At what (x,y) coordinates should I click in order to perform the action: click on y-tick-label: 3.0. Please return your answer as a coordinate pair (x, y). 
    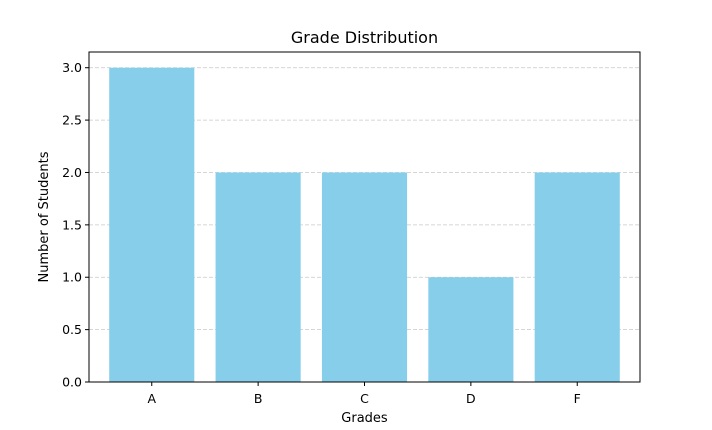
    Looking at the image, I should click on (72, 67).